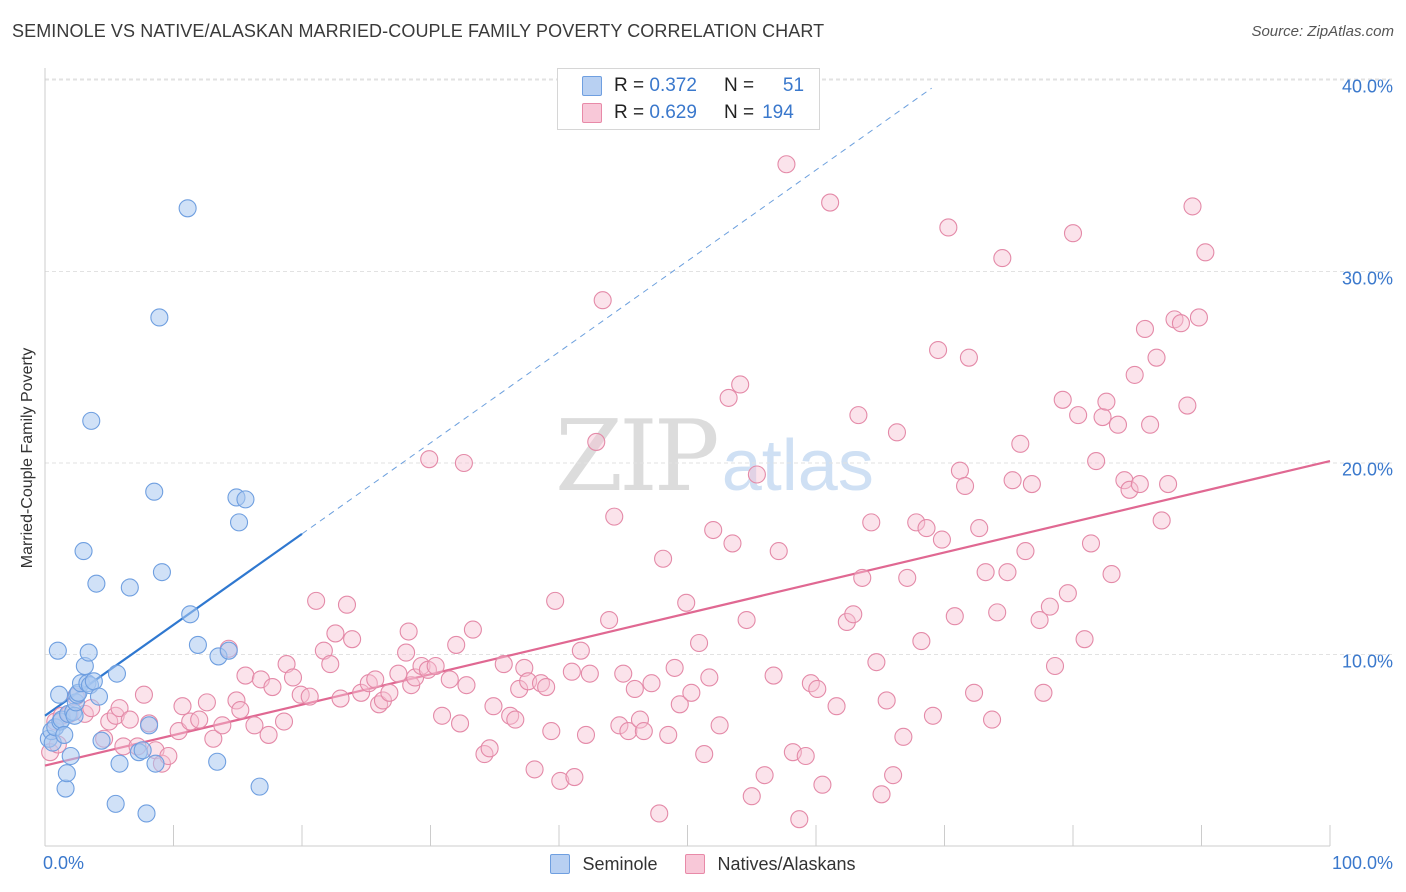 The width and height of the screenshot is (1406, 892). I want to click on y-tick-label: 20.0%, so click(1367, 469).